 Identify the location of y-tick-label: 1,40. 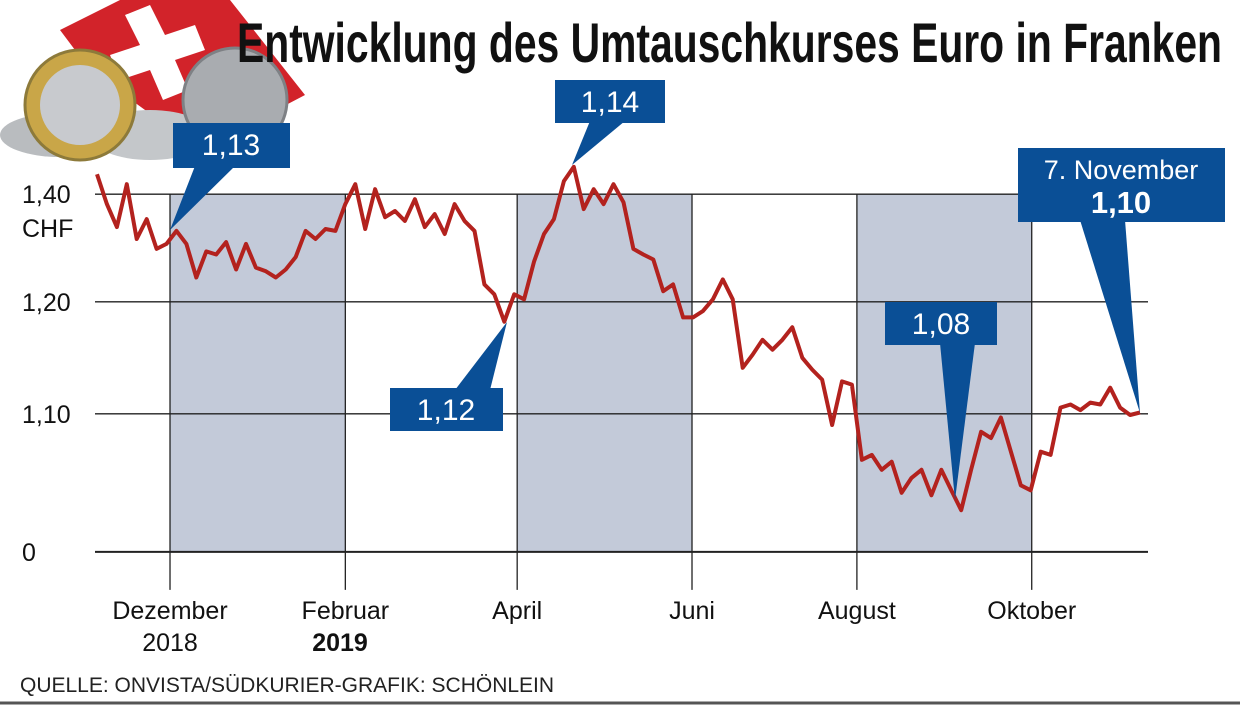
(46, 195).